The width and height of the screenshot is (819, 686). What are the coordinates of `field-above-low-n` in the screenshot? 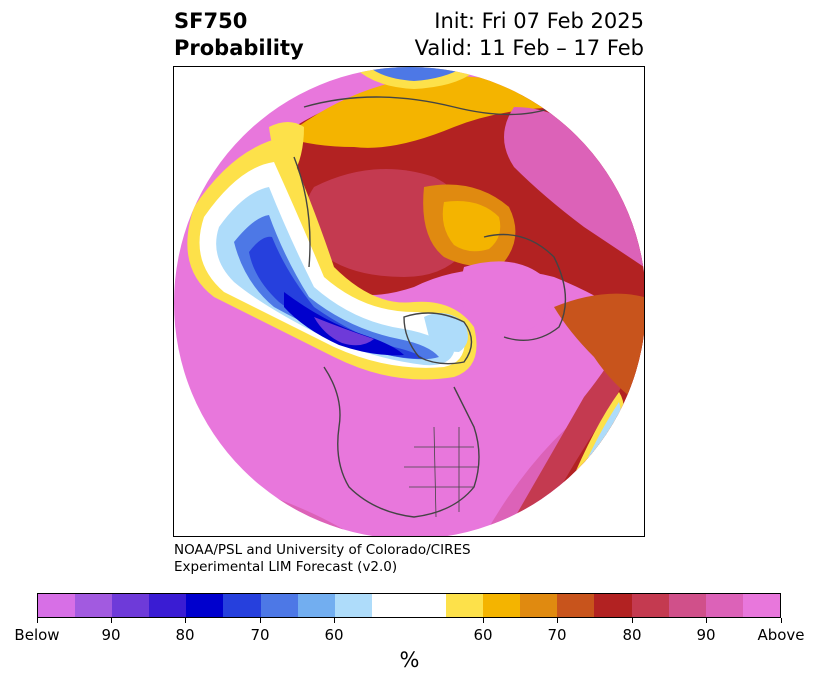 It's located at (429, 111).